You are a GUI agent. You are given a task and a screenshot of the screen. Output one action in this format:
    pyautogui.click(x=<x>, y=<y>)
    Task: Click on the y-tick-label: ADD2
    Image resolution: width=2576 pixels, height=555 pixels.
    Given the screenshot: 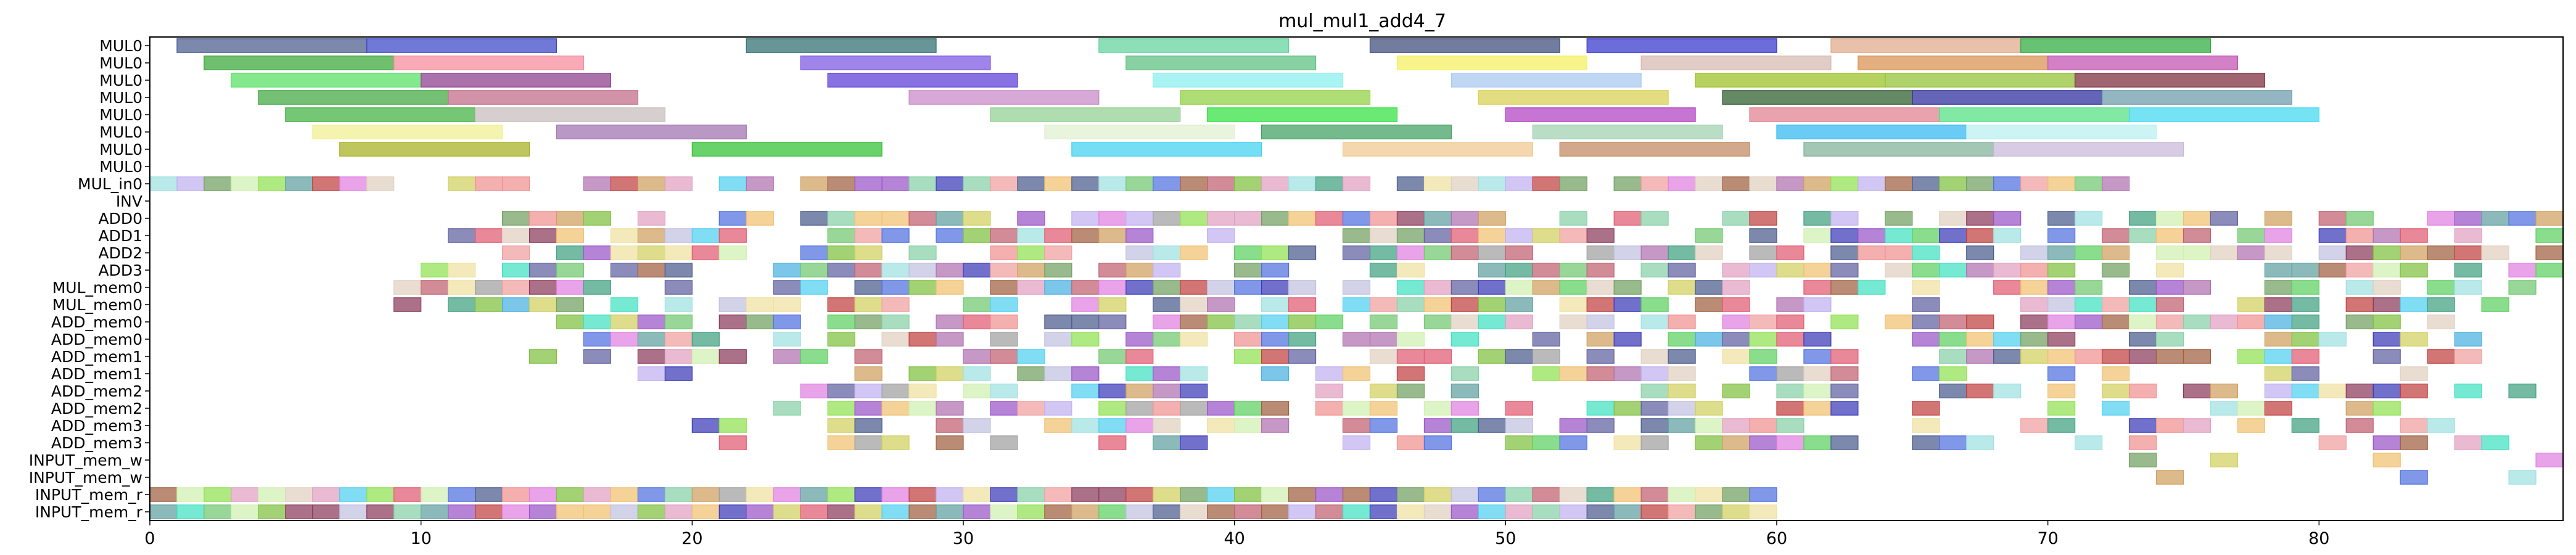 What is the action you would take?
    pyautogui.click(x=120, y=253)
    